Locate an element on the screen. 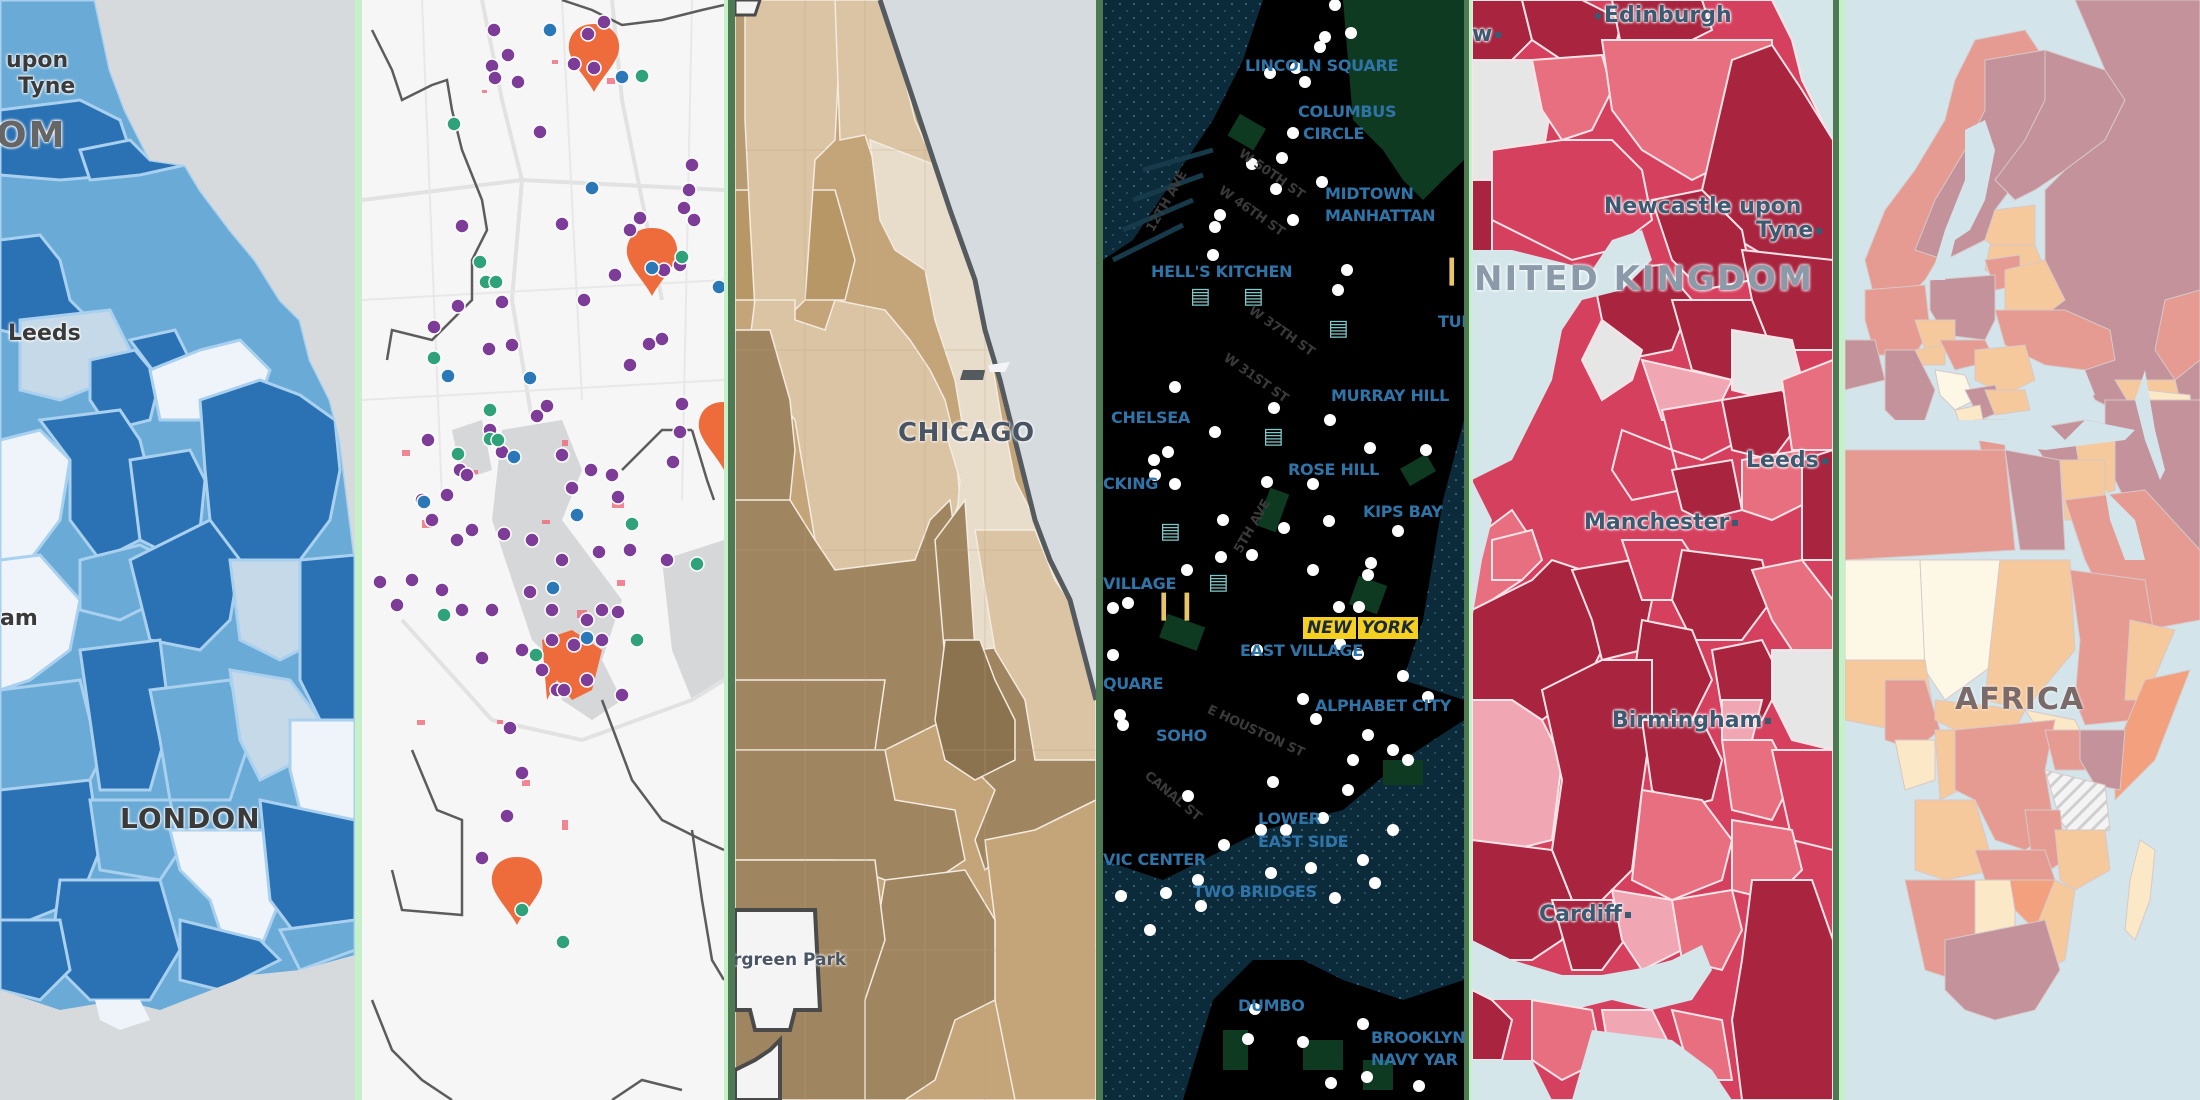 Image resolution: width=2200 pixels, height=1100 pixels. label-columbus-circle-2: CIRCLE is located at coordinates (1334, 133).